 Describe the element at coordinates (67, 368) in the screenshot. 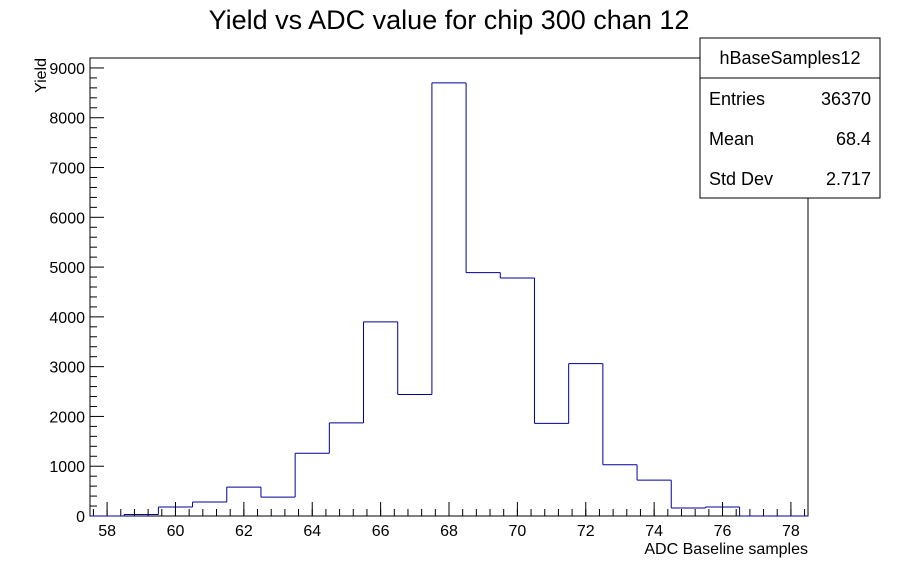

I see `y-tick-label: 3000` at that location.